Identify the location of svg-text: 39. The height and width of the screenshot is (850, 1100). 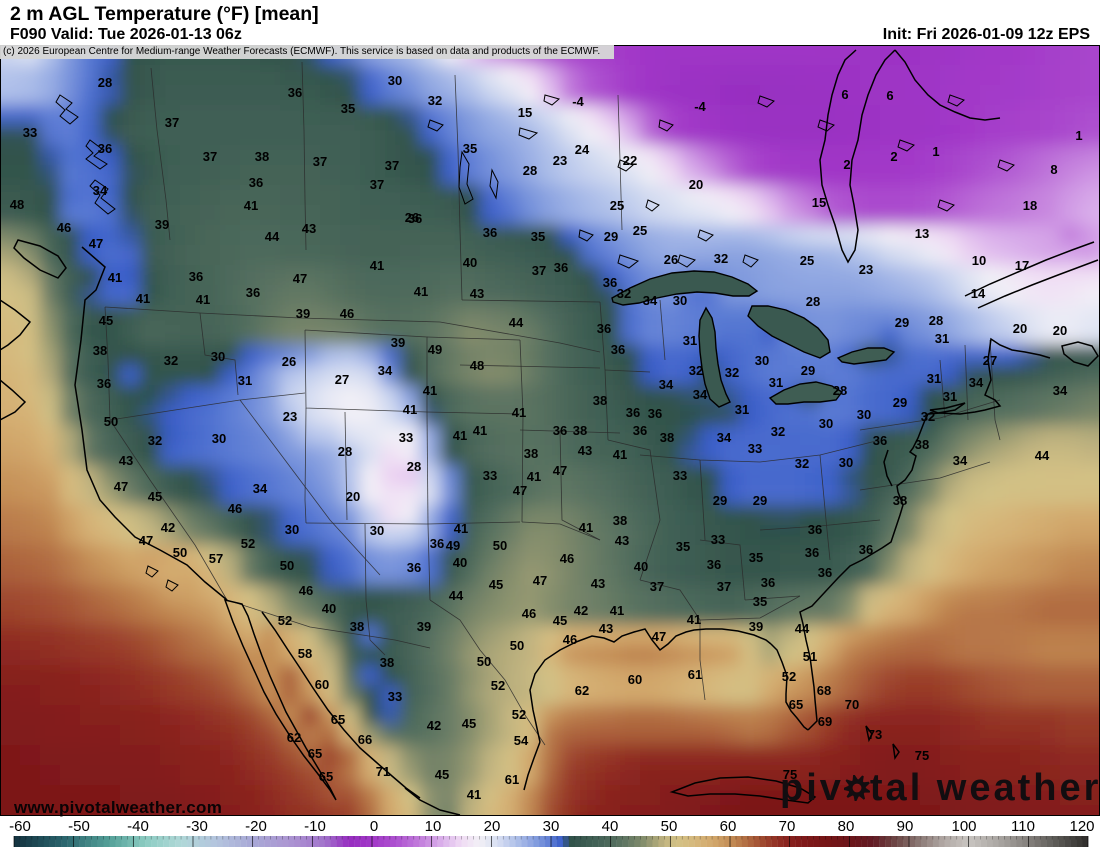
(424, 626).